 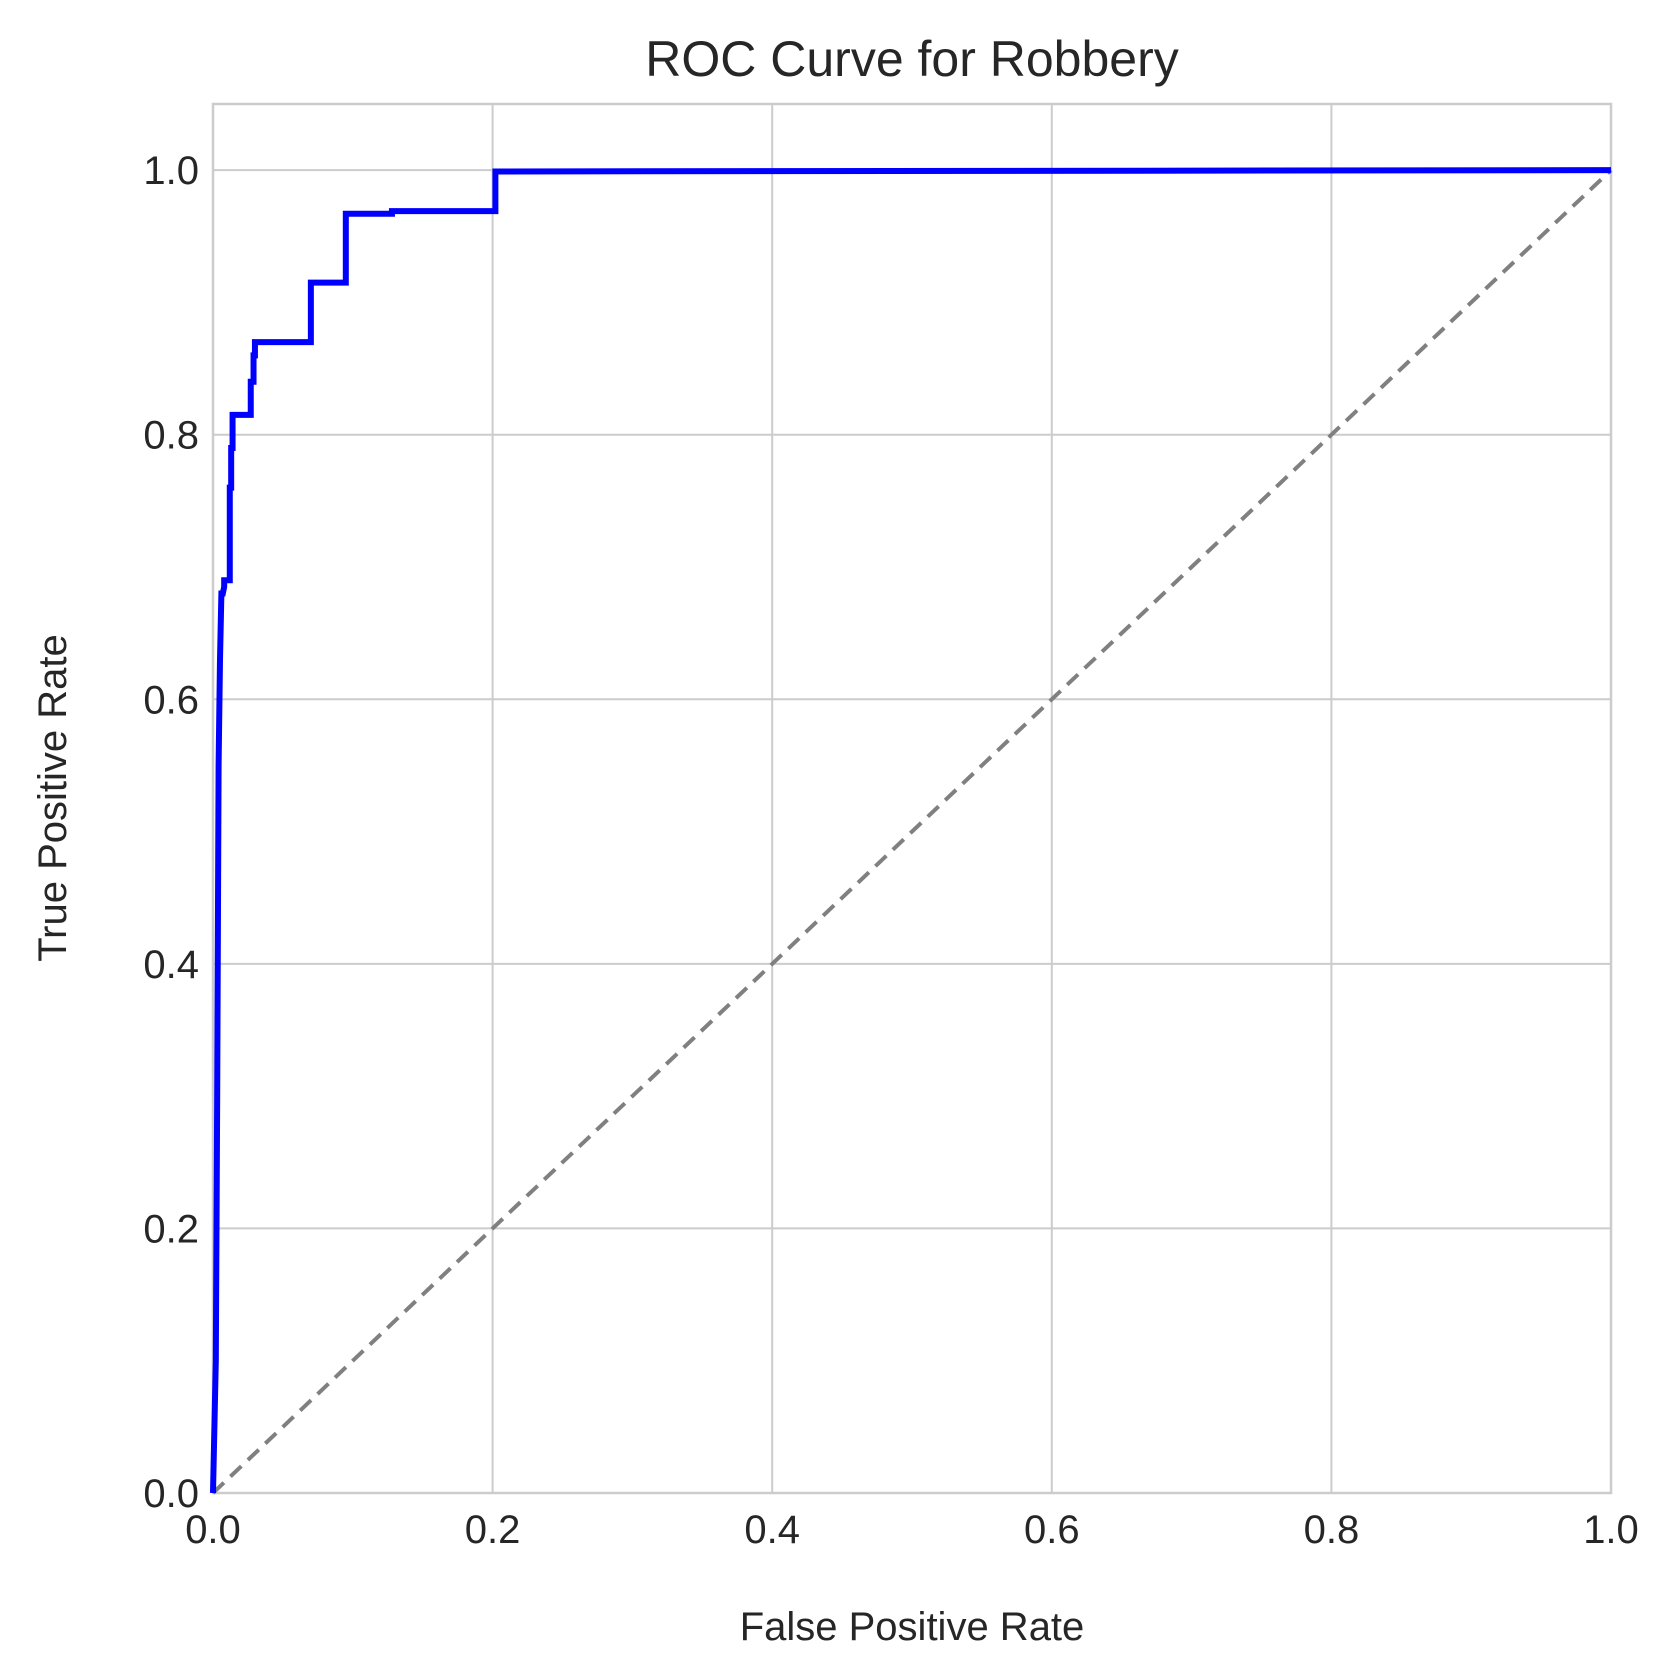 I want to click on y-tick-label: 0.8, so click(x=171, y=436).